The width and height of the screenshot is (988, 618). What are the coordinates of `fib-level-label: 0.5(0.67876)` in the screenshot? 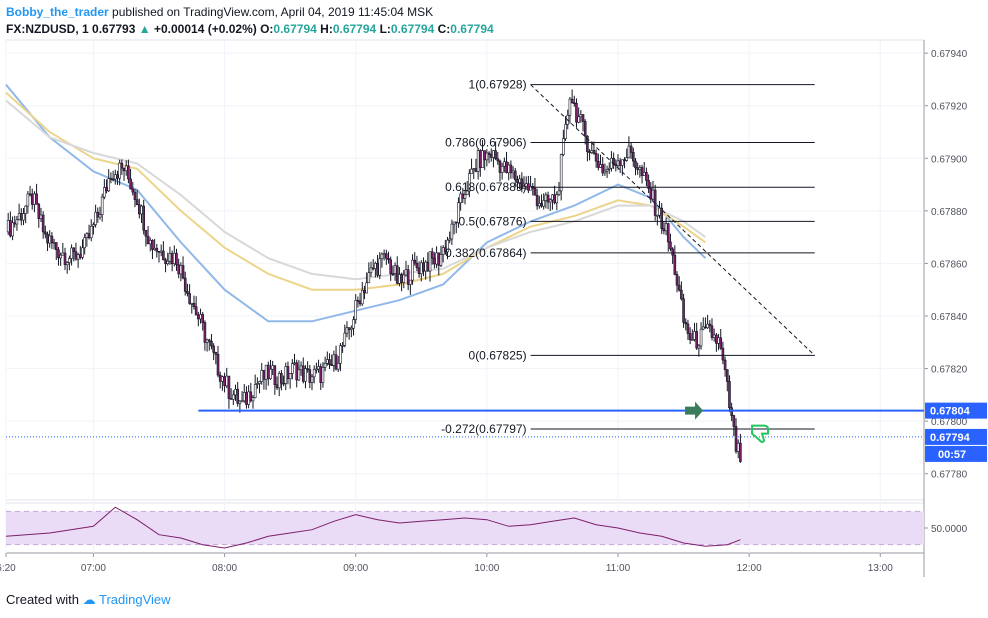 It's located at (493, 221).